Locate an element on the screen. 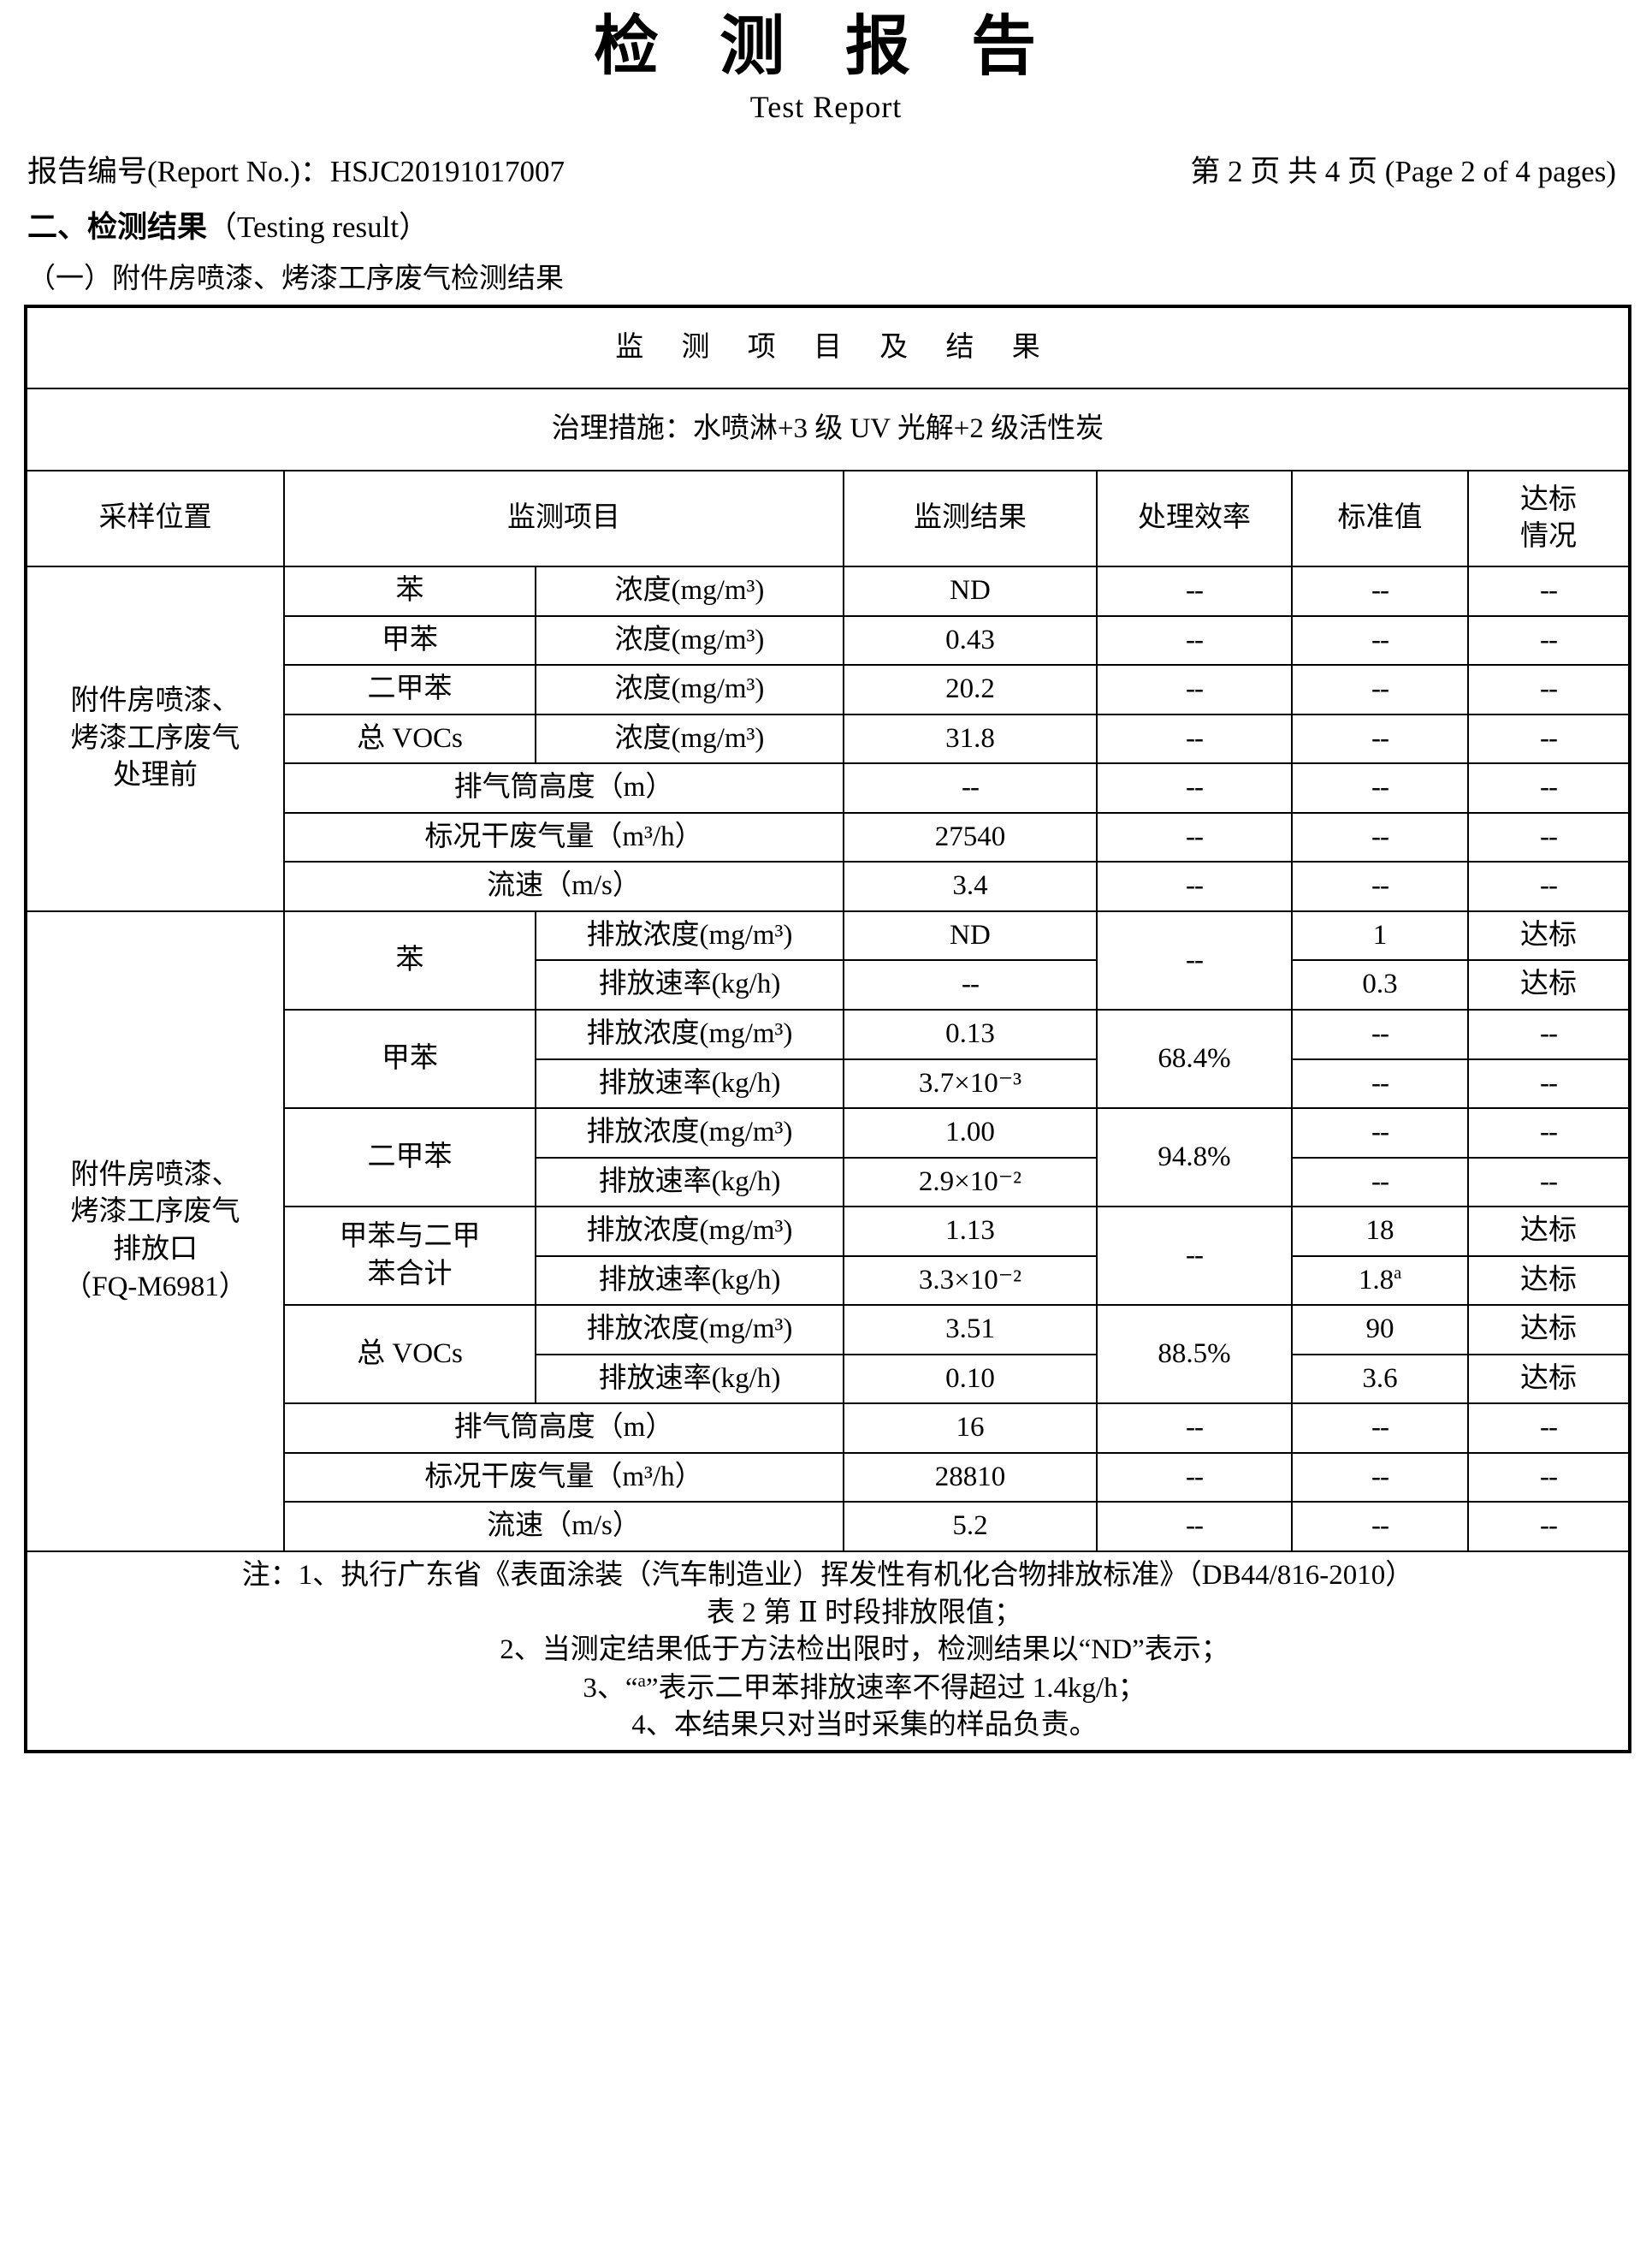  item-result: -- is located at coordinates (970, 985).